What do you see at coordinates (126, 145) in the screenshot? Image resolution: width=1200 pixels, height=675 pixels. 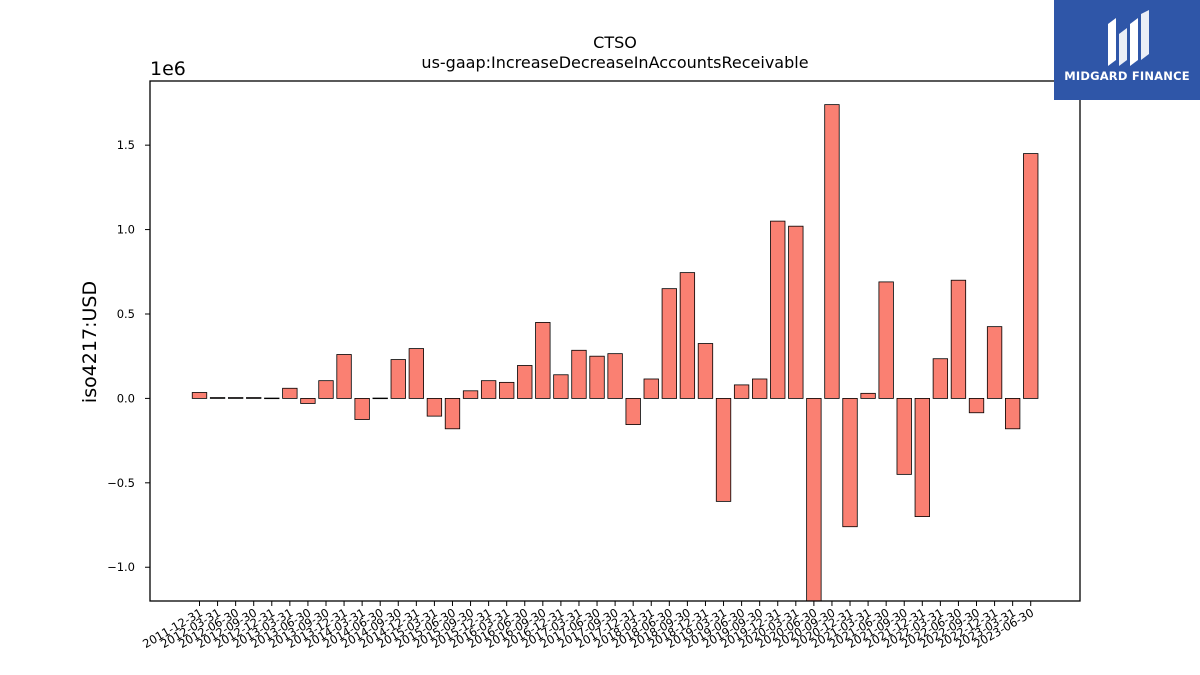 I see `y-tick-label: 1.5` at bounding box center [126, 145].